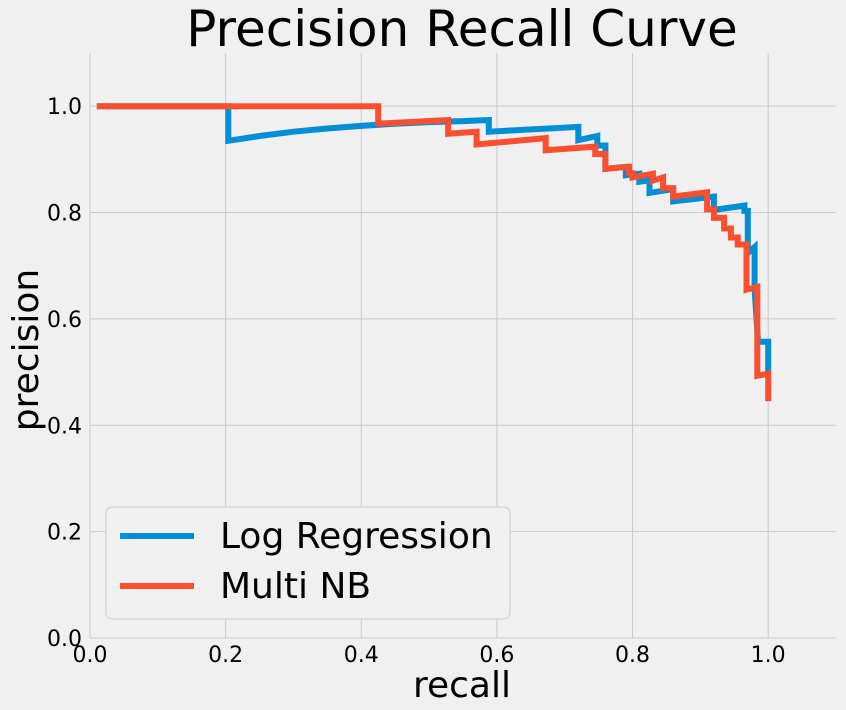 Image resolution: width=846 pixels, height=710 pixels. I want to click on legend: Log Regression Multi NB, so click(308, 563).